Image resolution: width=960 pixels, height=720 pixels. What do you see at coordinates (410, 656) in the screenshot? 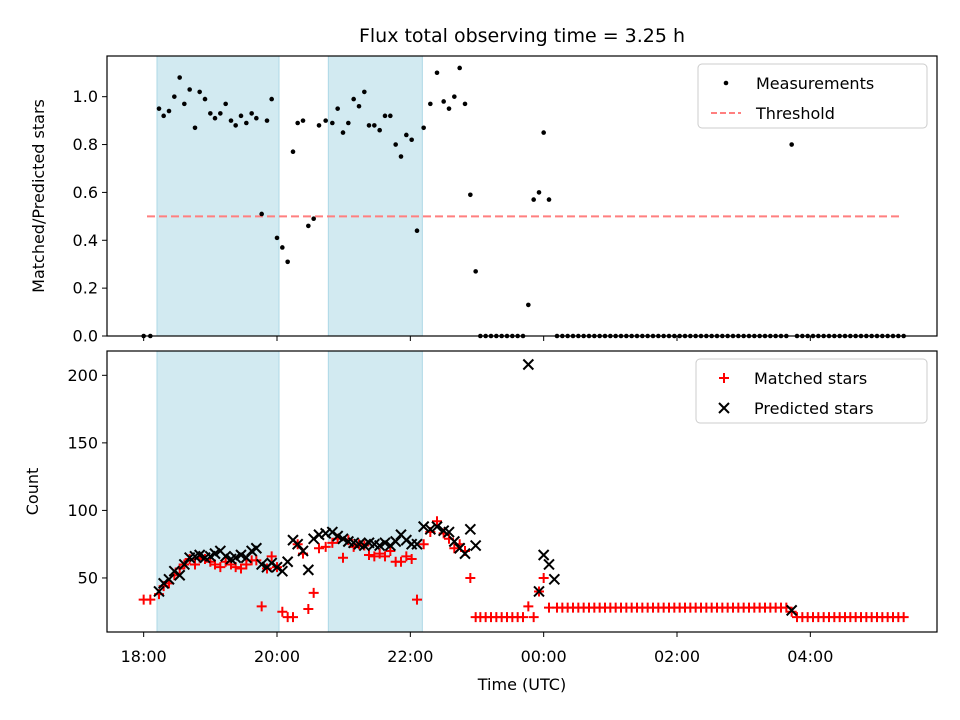
I see `x-tick-label: 22:00` at bounding box center [410, 656].